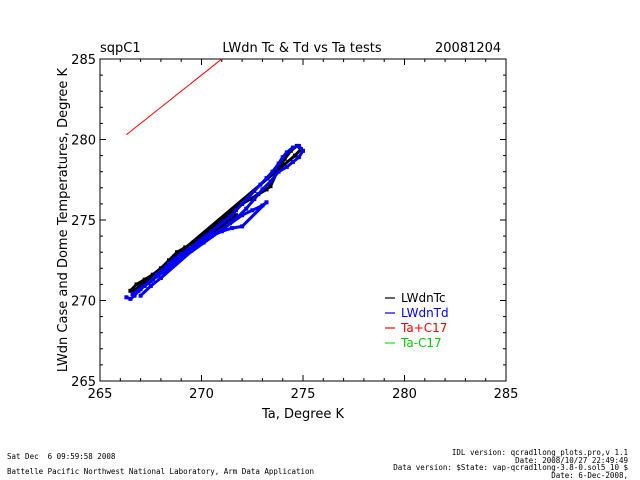 This screenshot has height=480, width=640. Describe the element at coordinates (120, 48) in the screenshot. I see `chart-site-label: sqpC1` at that location.